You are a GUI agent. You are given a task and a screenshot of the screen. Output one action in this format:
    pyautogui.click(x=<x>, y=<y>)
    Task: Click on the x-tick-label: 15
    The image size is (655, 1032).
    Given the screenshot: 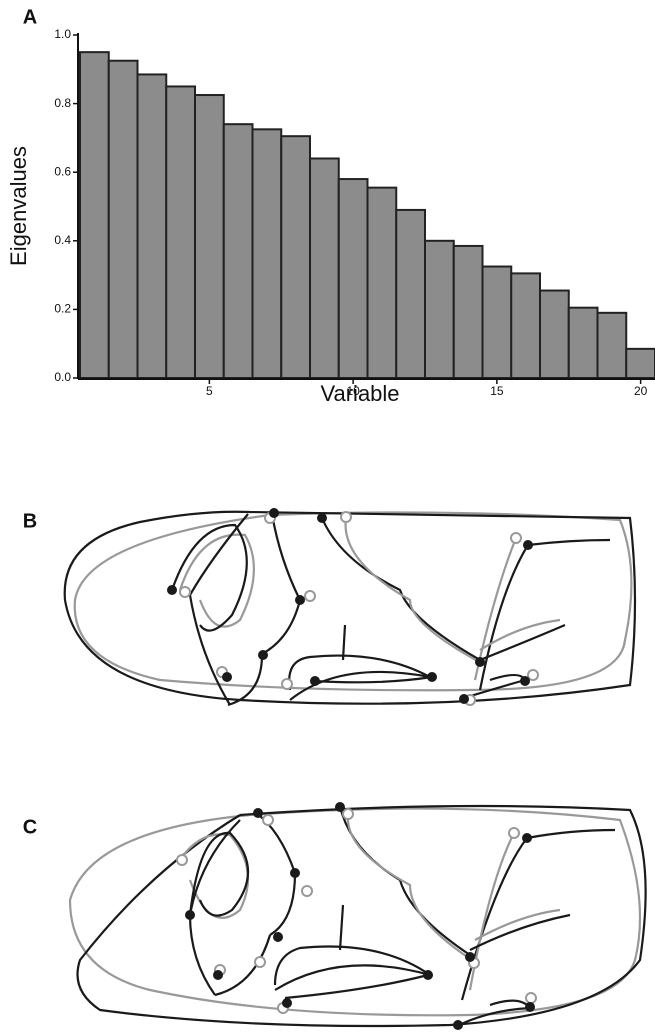 What is the action you would take?
    pyautogui.click(x=497, y=391)
    